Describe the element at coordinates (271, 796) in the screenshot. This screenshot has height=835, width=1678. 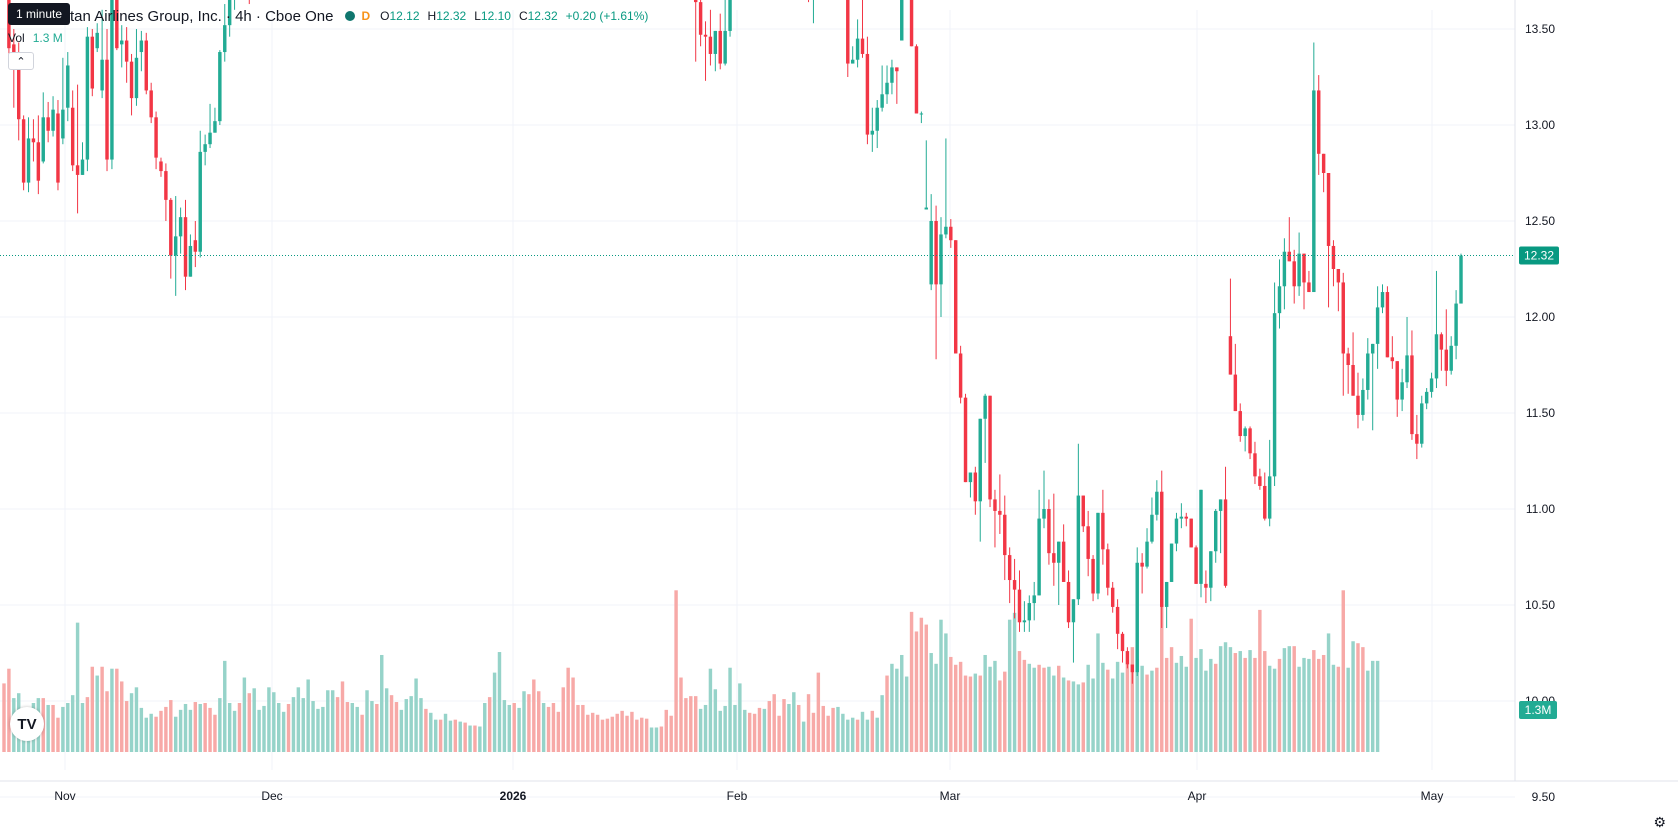
I see `x-tick-label: Dec` at that location.